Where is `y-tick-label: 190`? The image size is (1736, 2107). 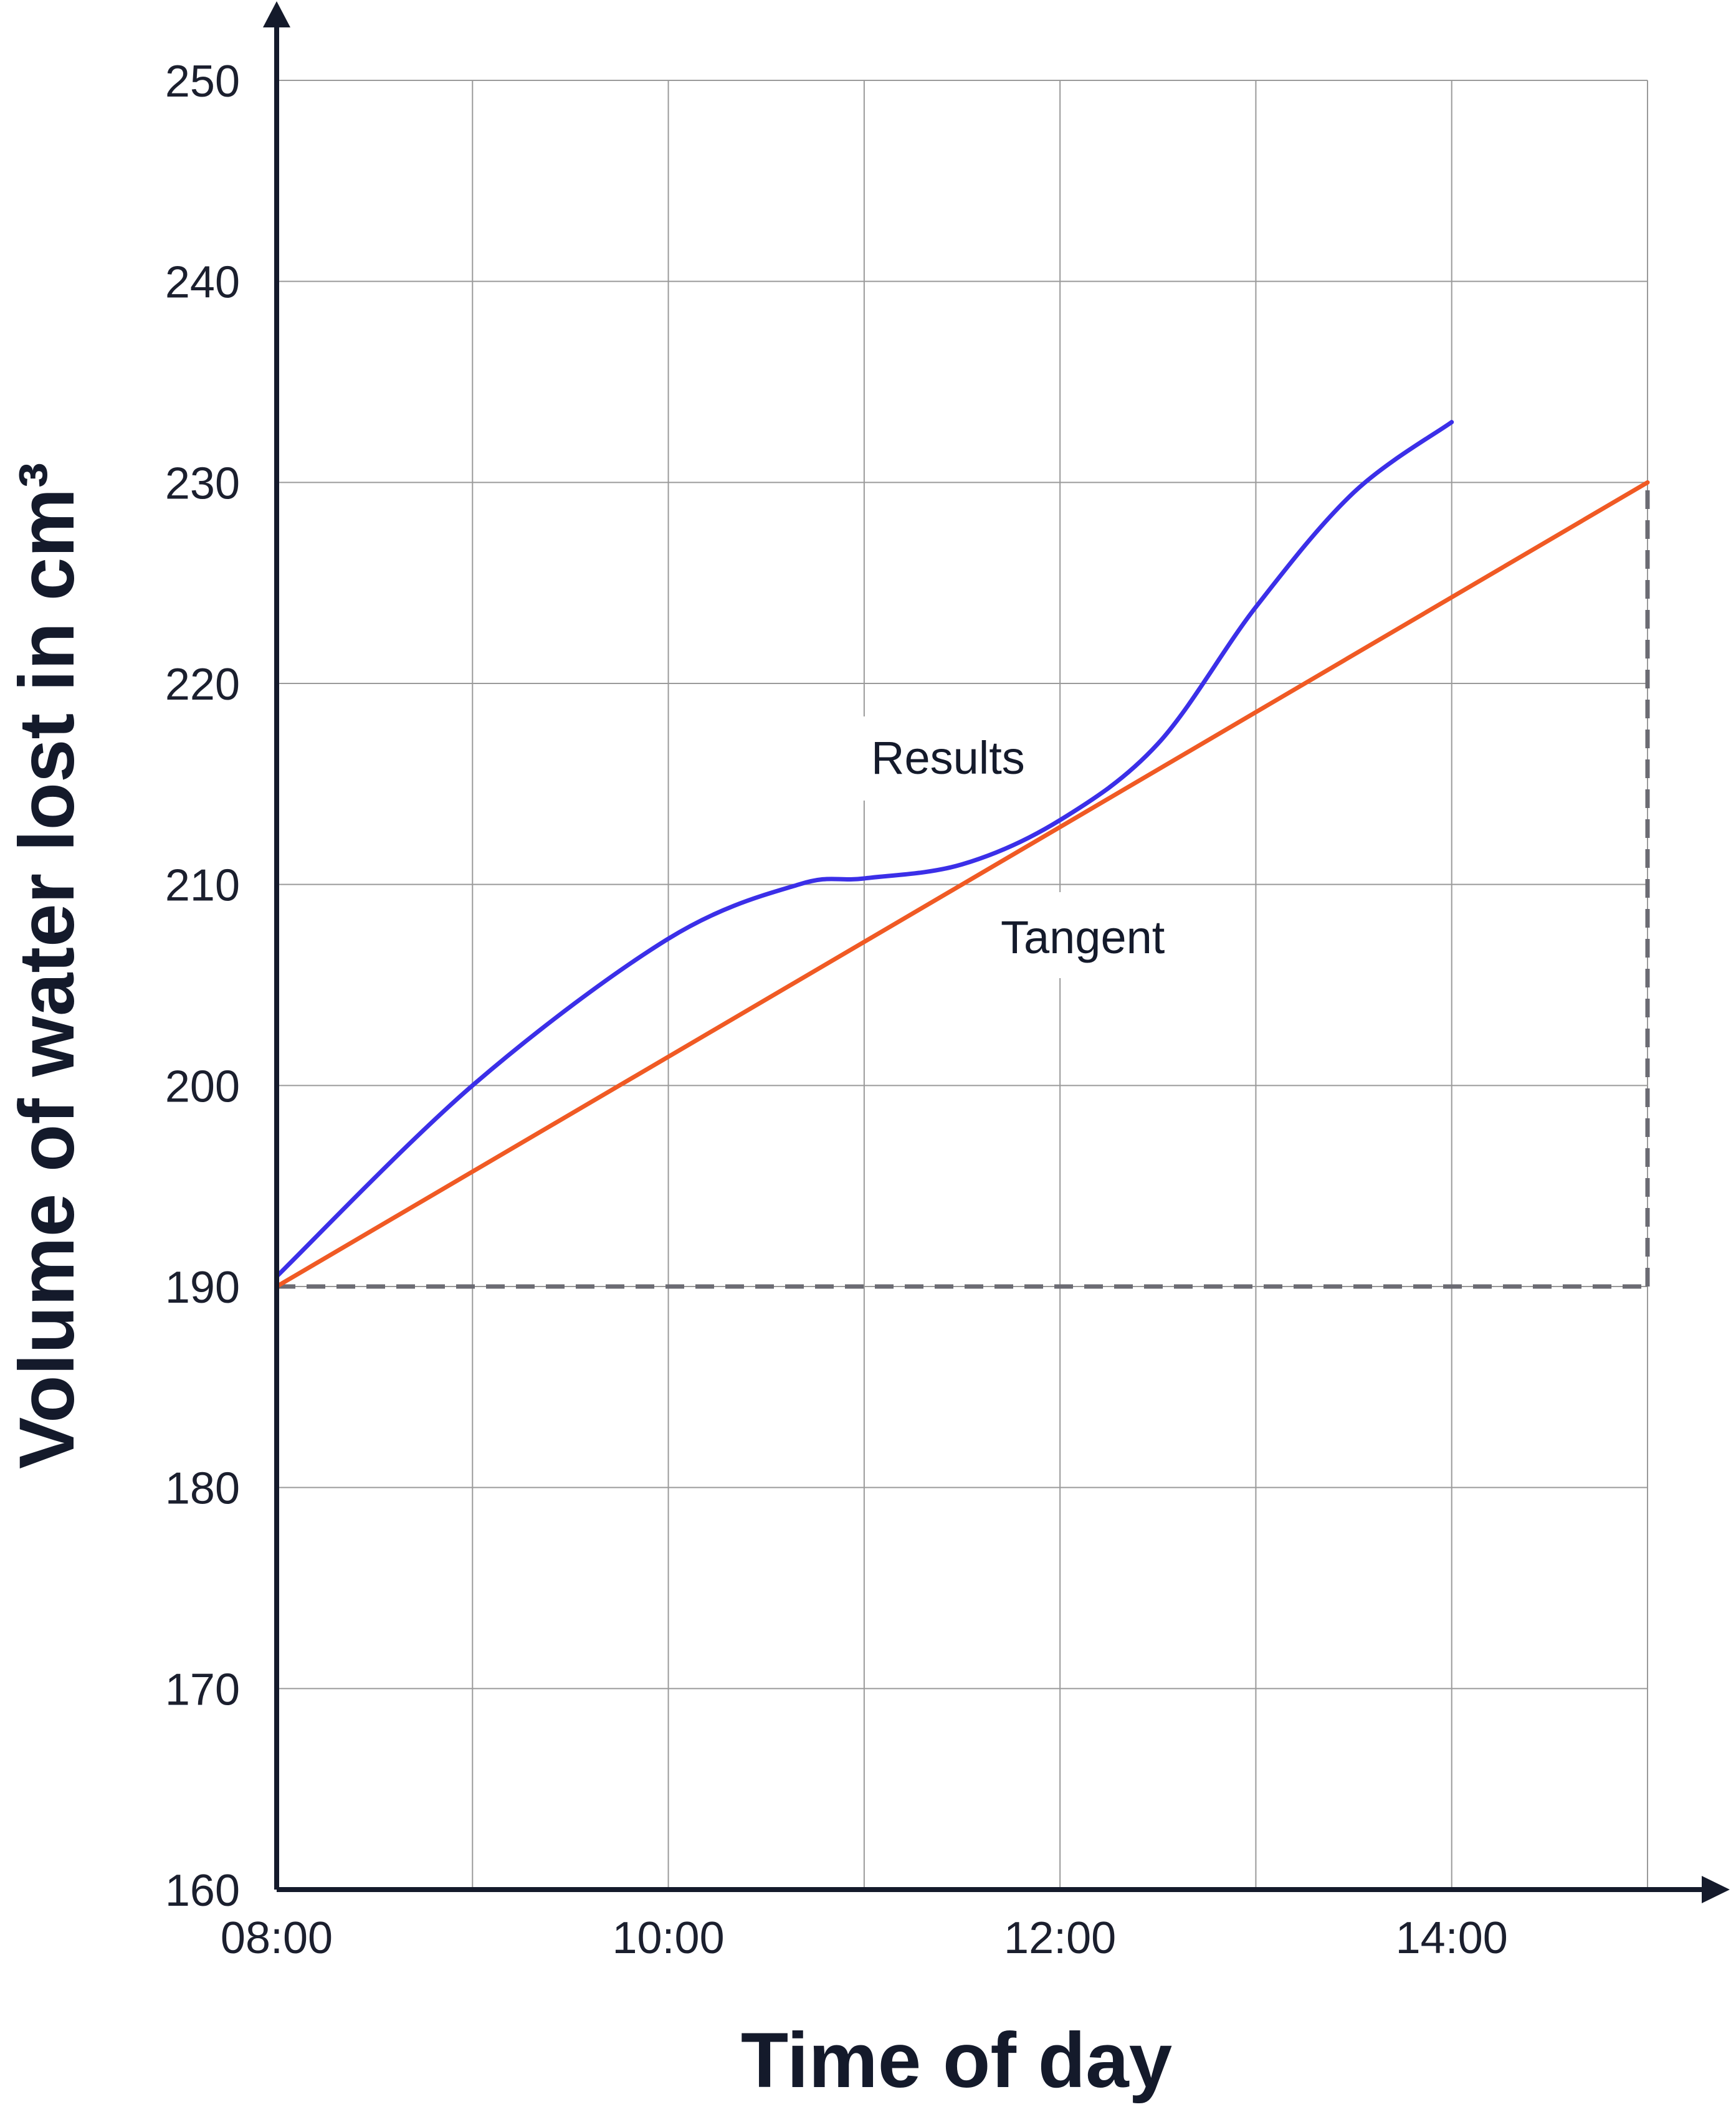 y-tick-label: 190 is located at coordinates (202, 1288).